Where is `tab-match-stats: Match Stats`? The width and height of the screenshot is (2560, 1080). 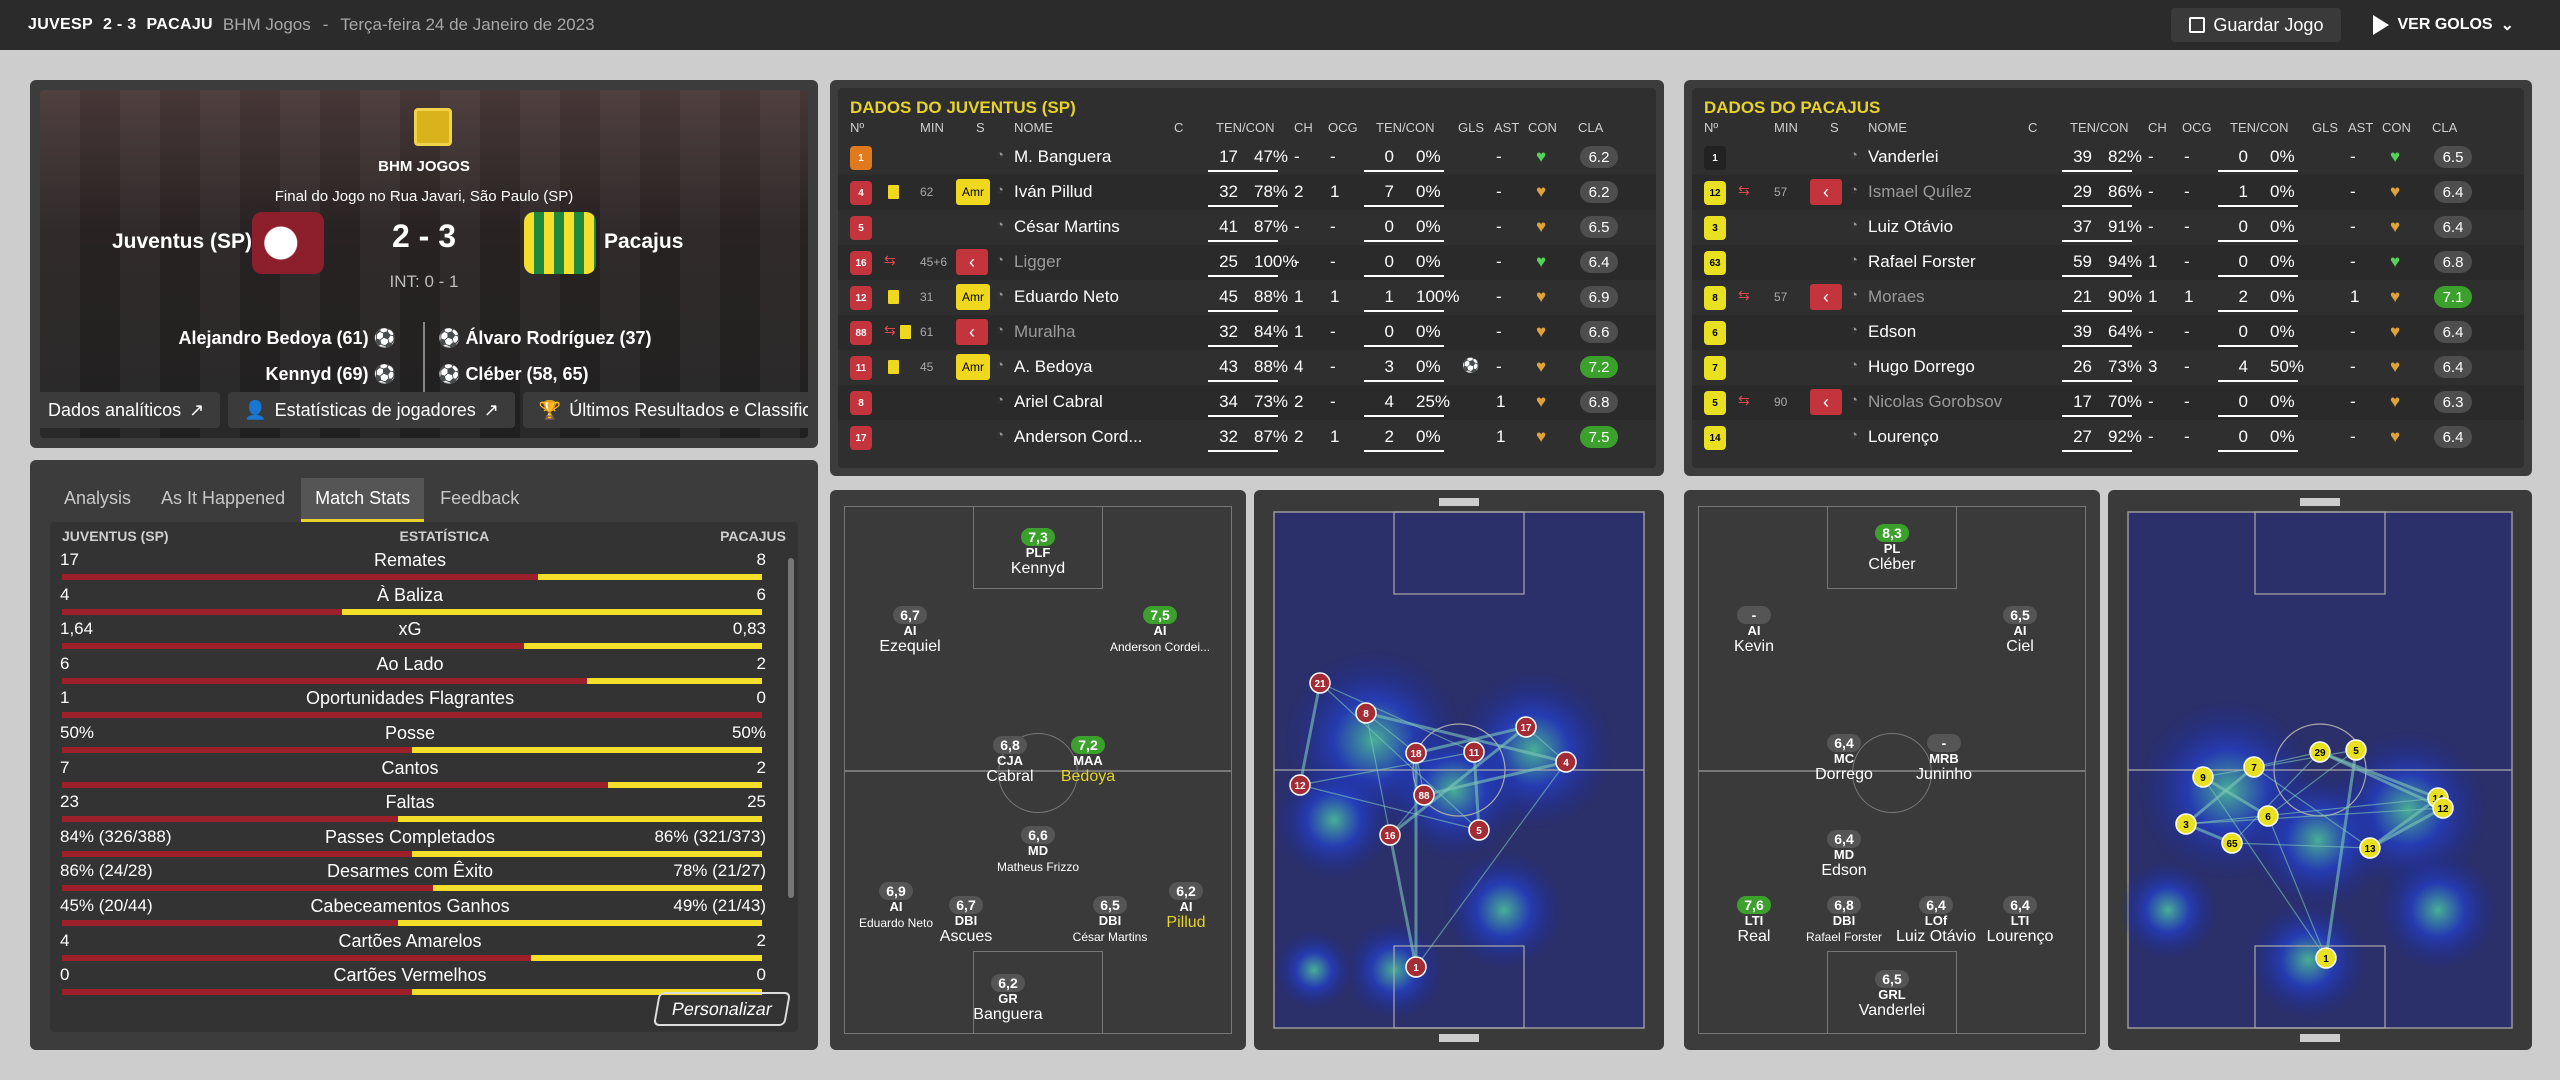
tab-match-stats: Match Stats is located at coordinates (363, 500).